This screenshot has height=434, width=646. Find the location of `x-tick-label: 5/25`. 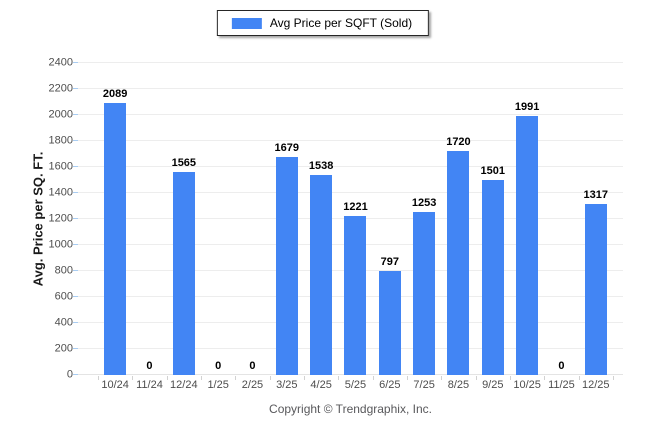

x-tick-label: 5/25 is located at coordinates (355, 385).